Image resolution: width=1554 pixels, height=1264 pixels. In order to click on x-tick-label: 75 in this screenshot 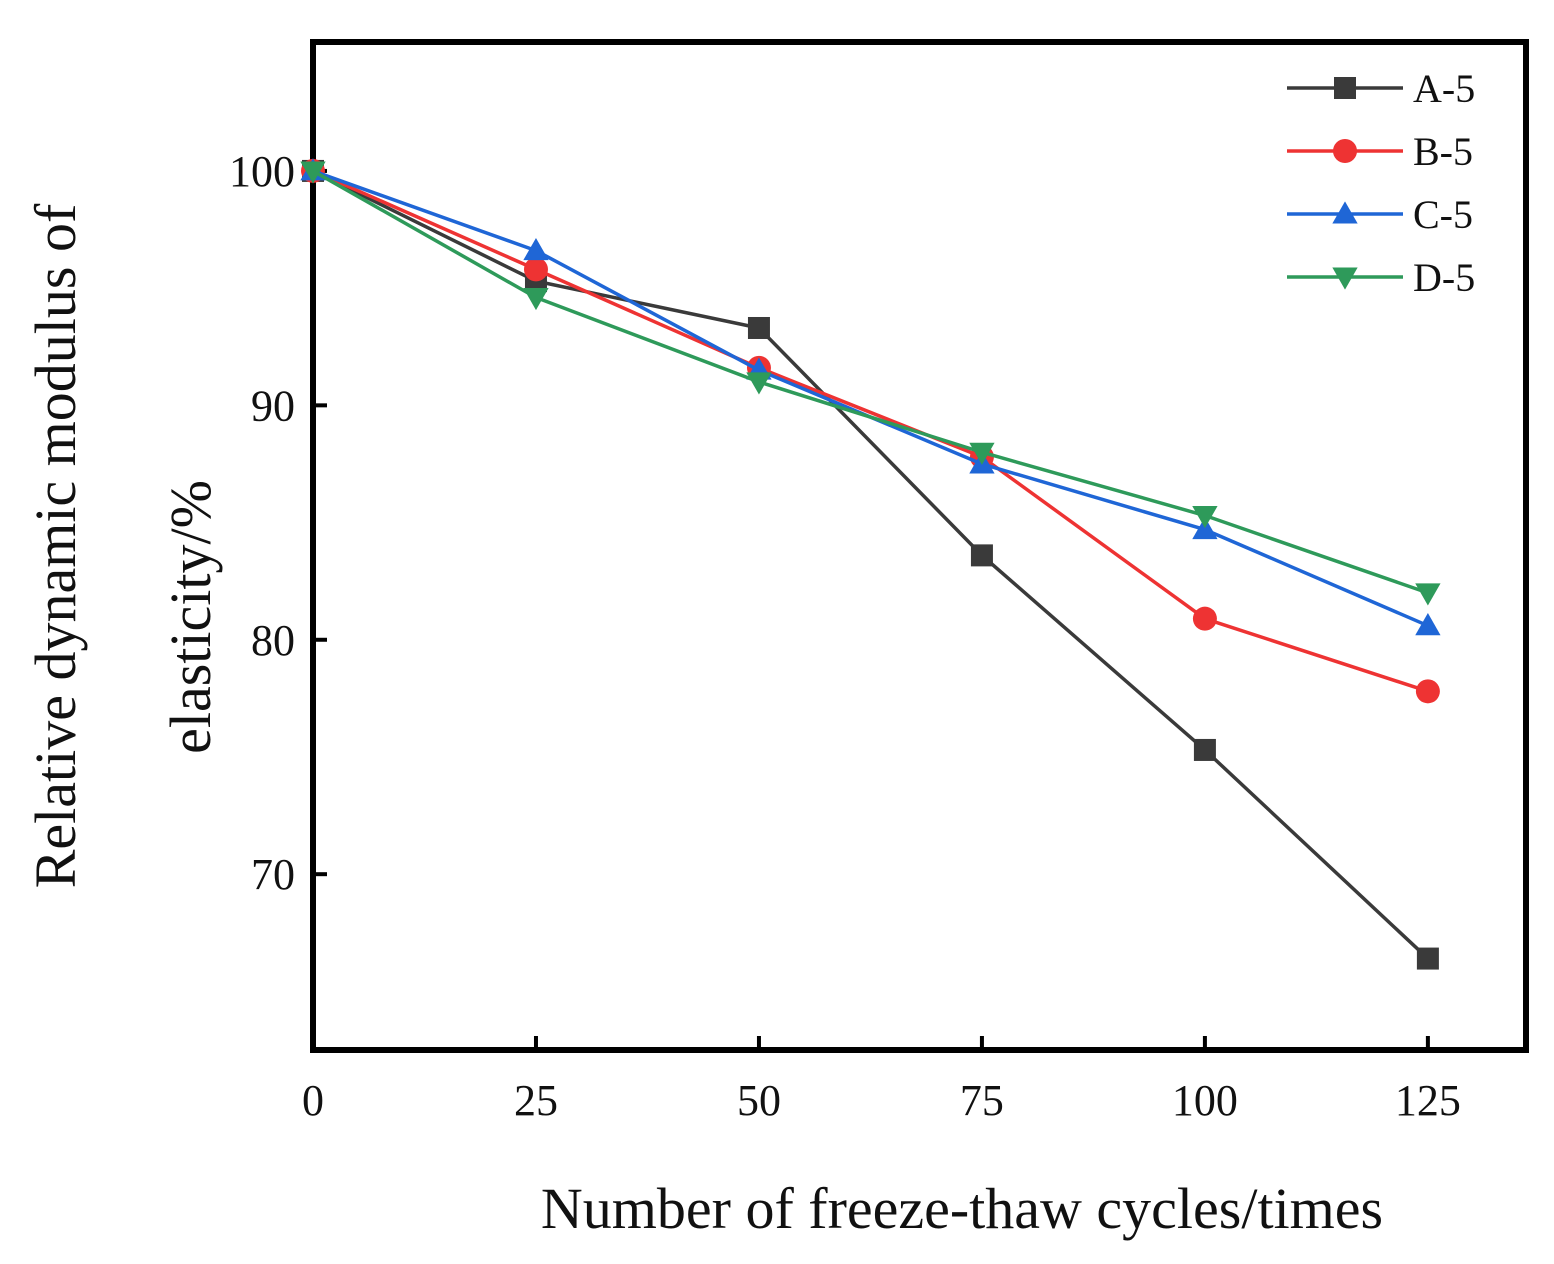, I will do `click(982, 1100)`.